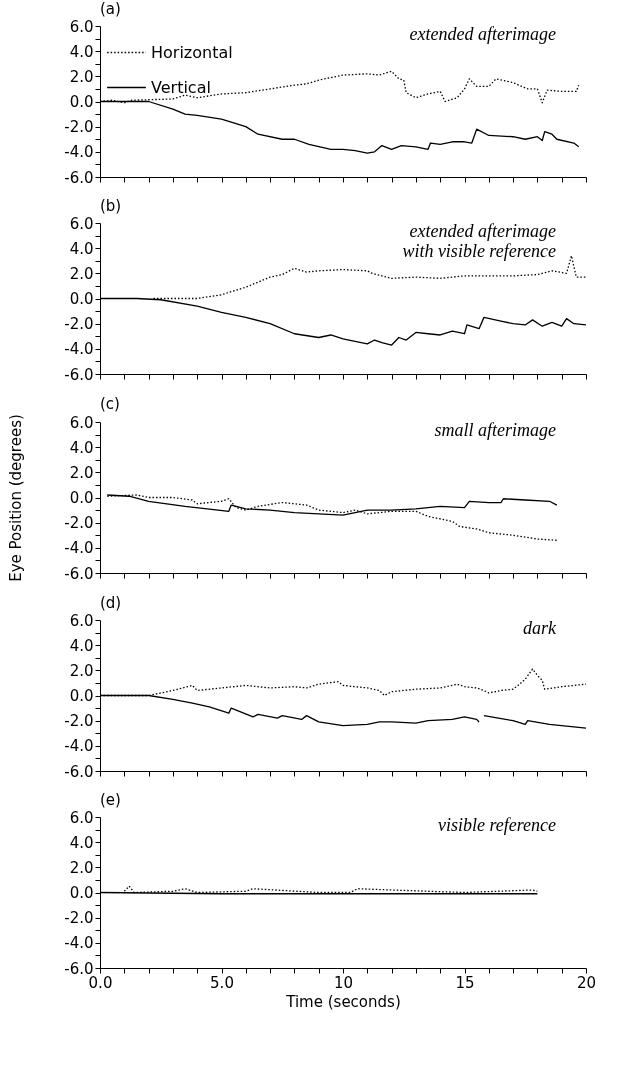  Describe the element at coordinates (192, 52) in the screenshot. I see `legend-label: Horizontal` at that location.